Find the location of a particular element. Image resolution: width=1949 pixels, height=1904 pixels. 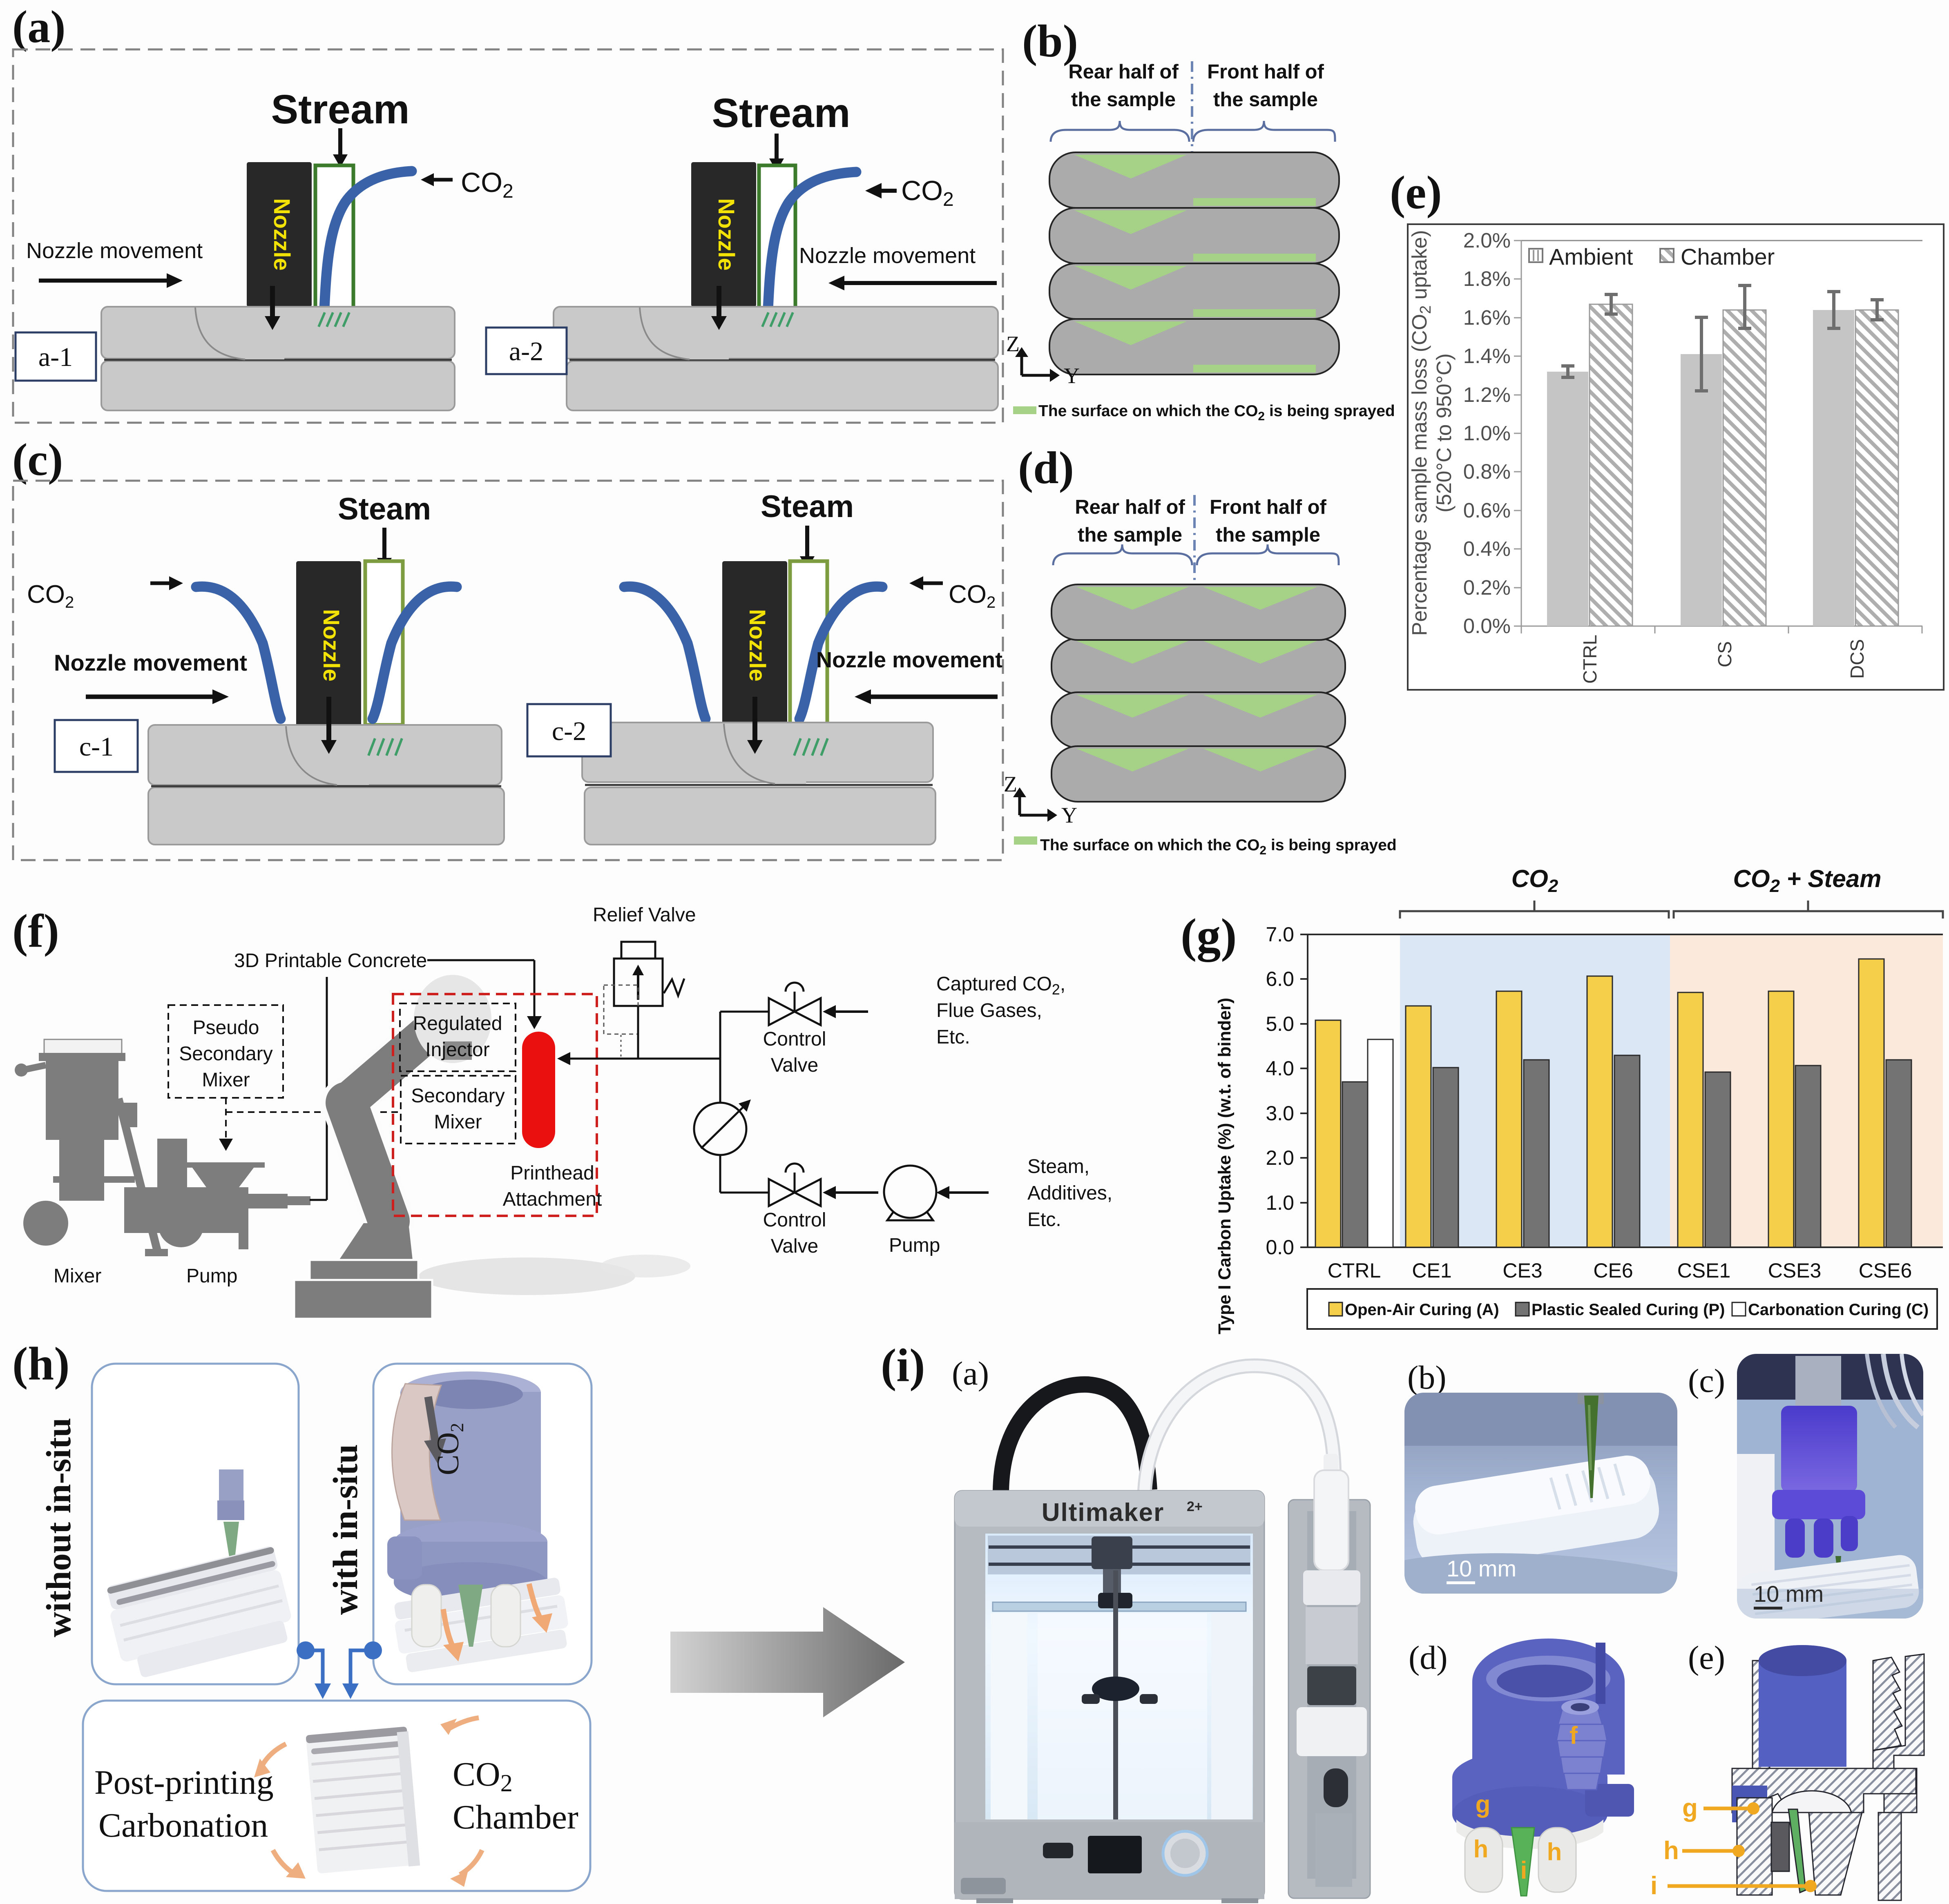

svg-text: Relief Valve is located at coordinates (644, 915).